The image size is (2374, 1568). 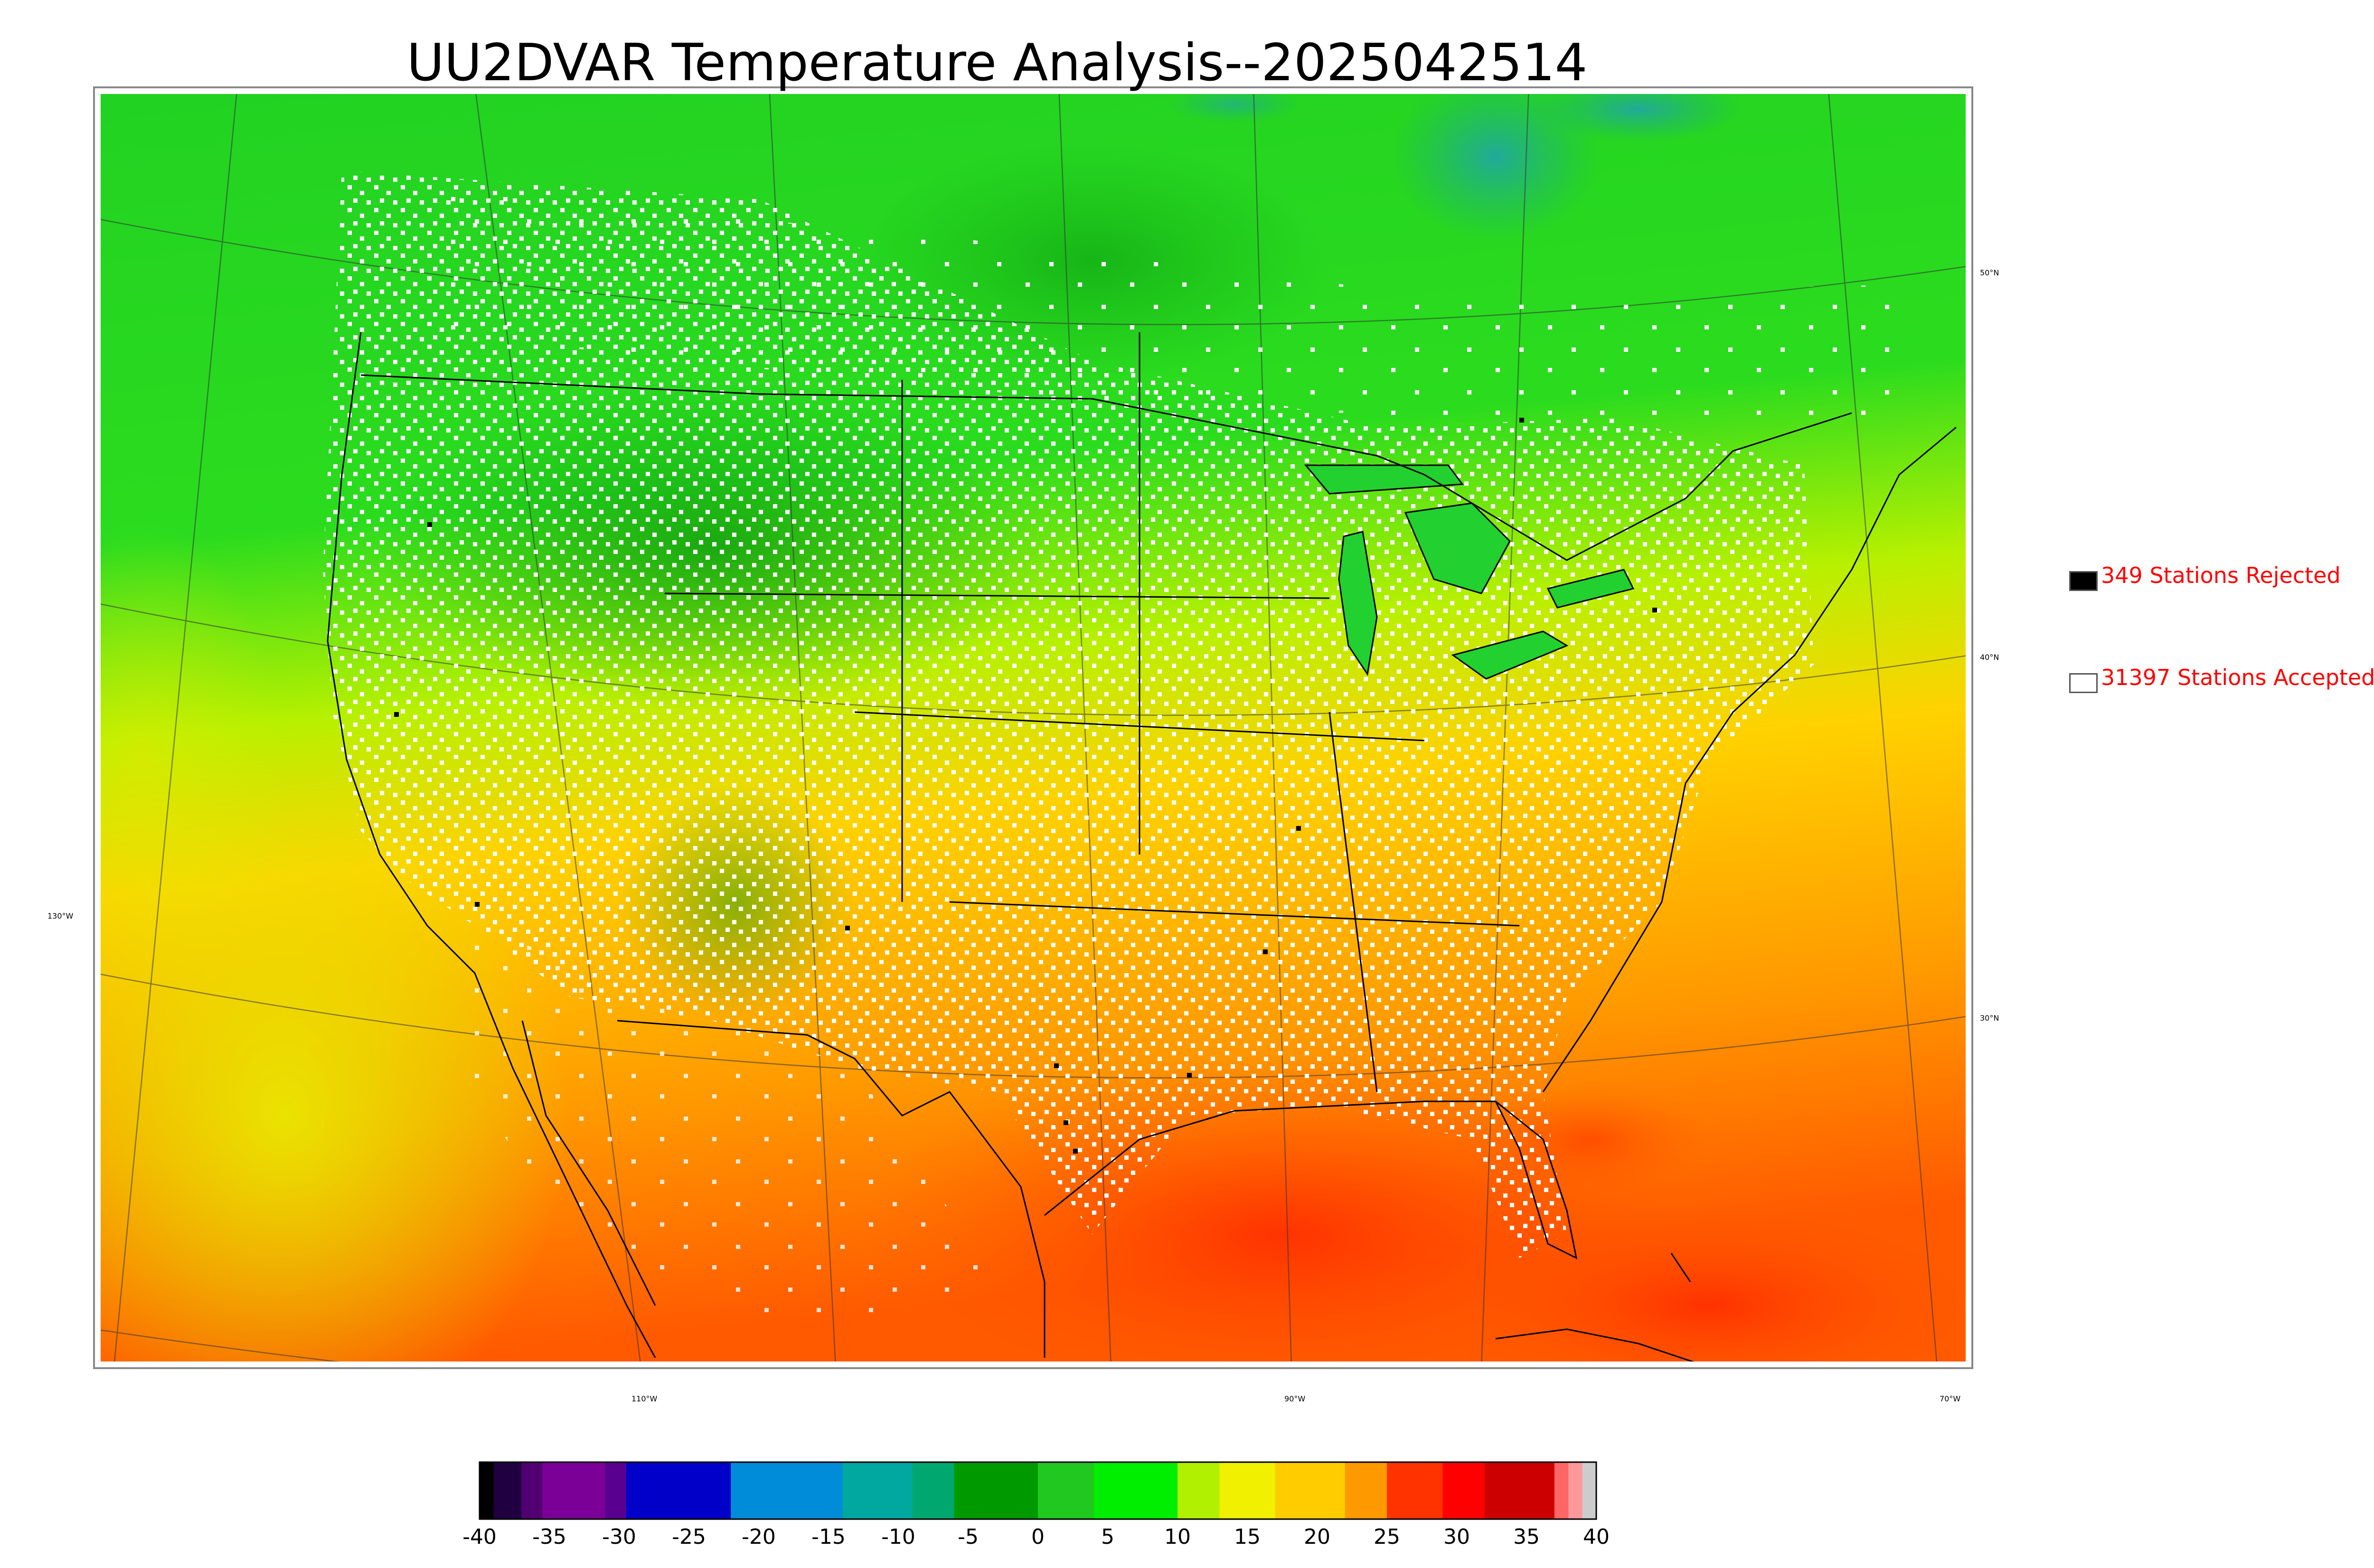 What do you see at coordinates (1526, 1537) in the screenshot?
I see `colorbar-tick-label: 35` at bounding box center [1526, 1537].